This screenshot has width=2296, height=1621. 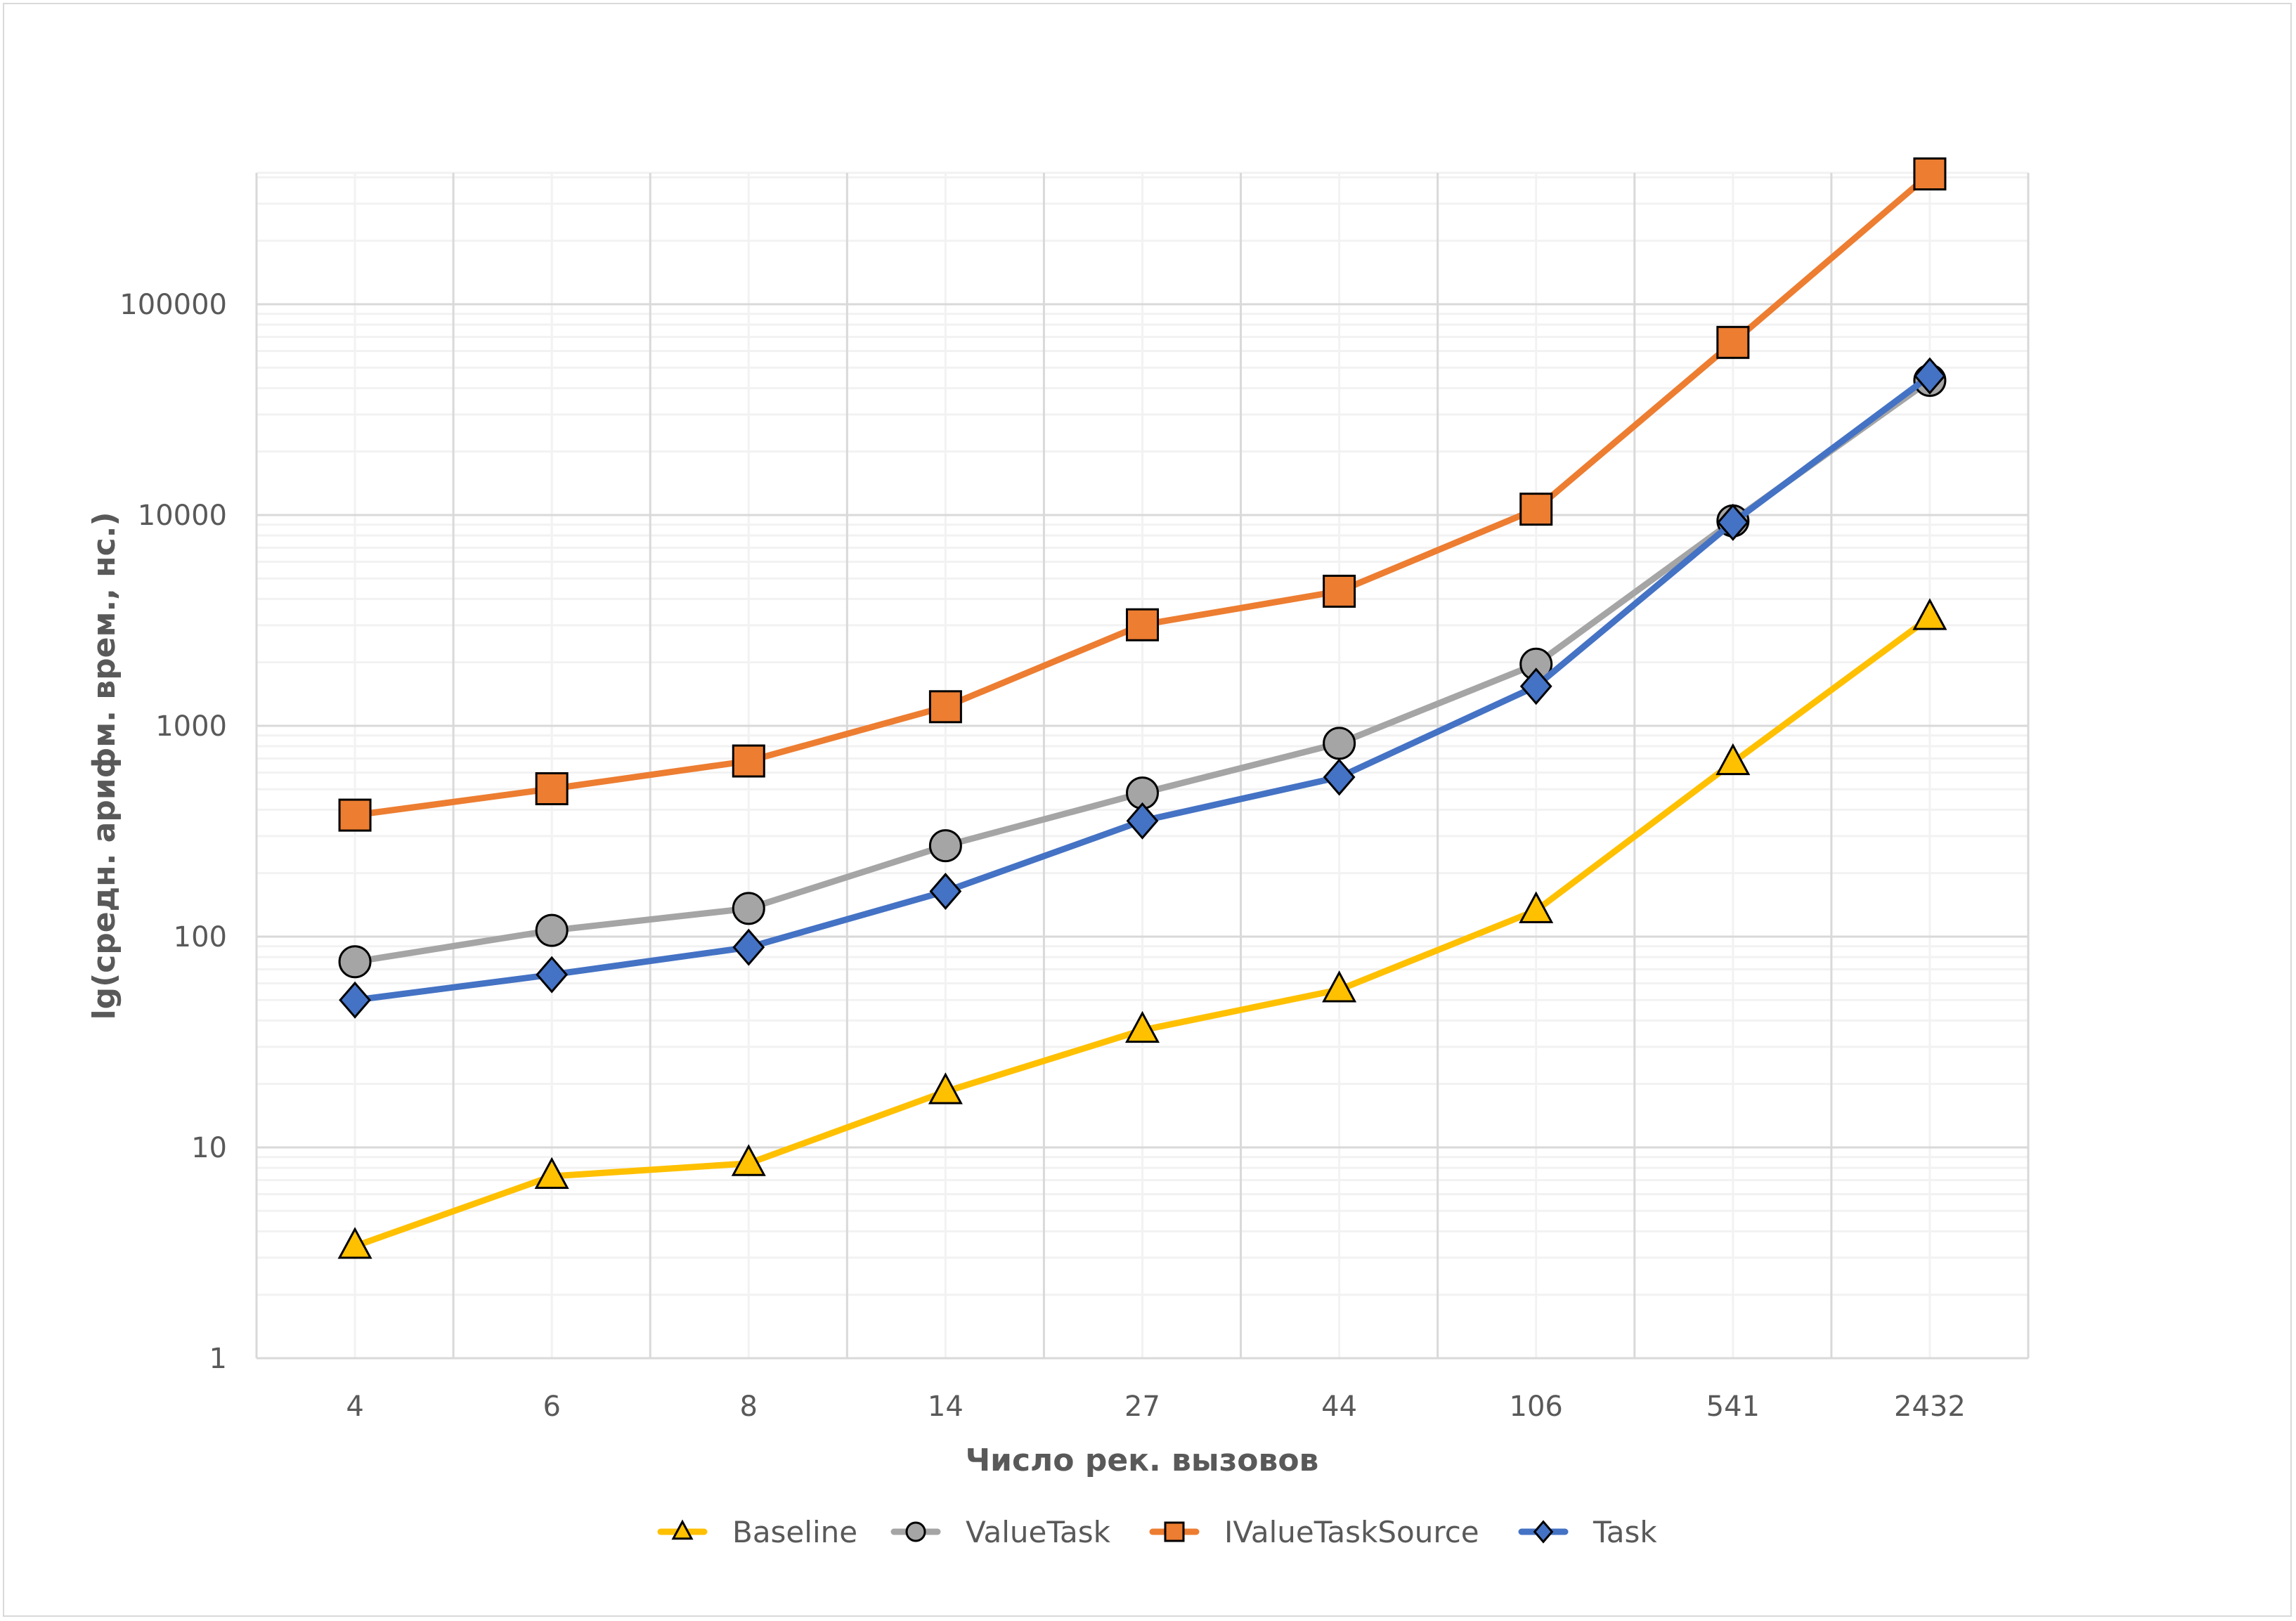 What do you see at coordinates (1587, 1532) in the screenshot?
I see `legend-item: Task` at bounding box center [1587, 1532].